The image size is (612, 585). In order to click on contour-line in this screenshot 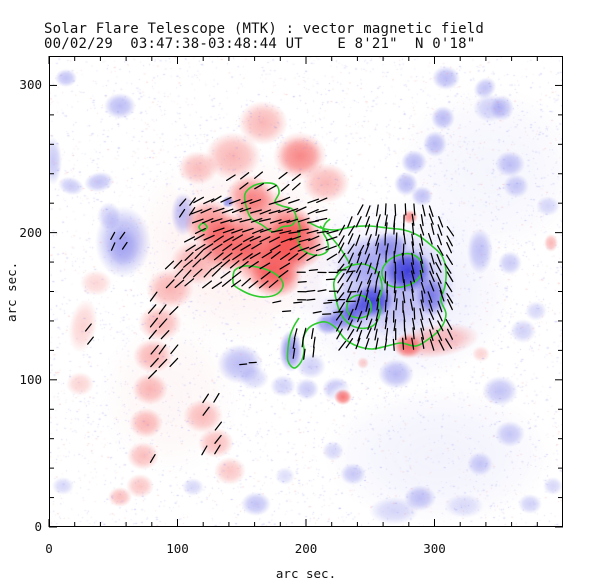, I will do `click(357, 296)`.